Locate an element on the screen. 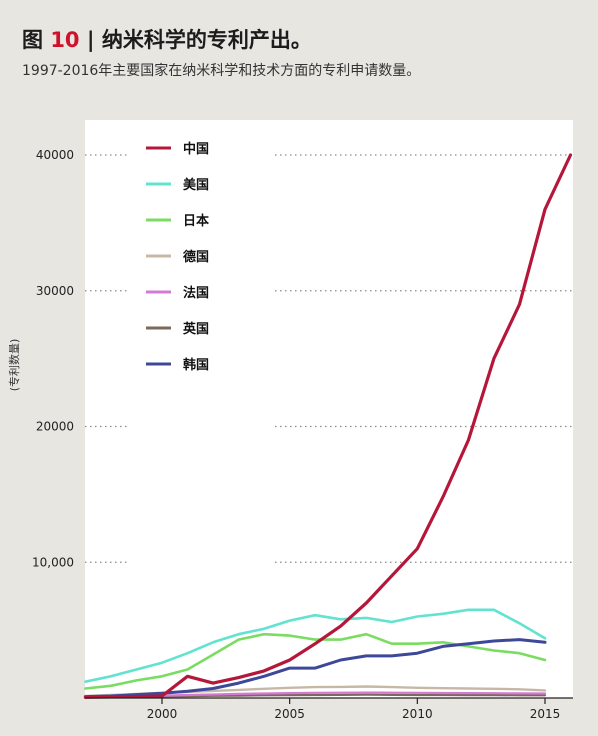 The image size is (598, 736). x-tick-label: 2000 is located at coordinates (162, 714).